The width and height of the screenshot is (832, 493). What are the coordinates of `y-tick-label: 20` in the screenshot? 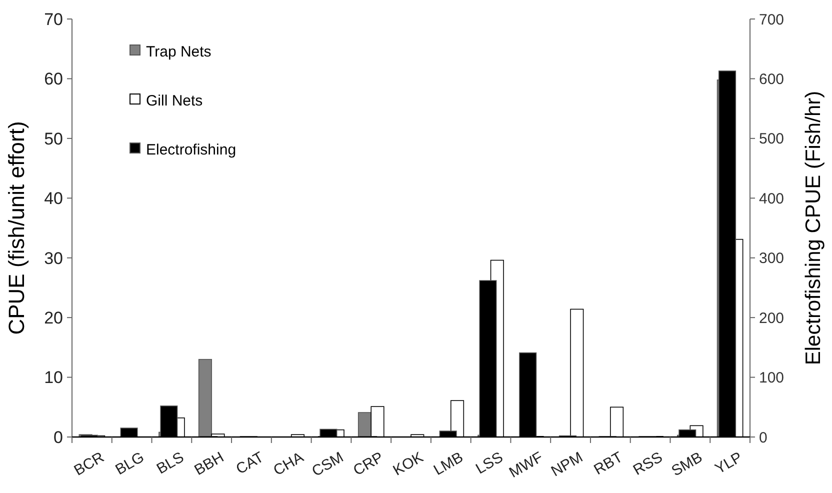 It's located at (53, 318).